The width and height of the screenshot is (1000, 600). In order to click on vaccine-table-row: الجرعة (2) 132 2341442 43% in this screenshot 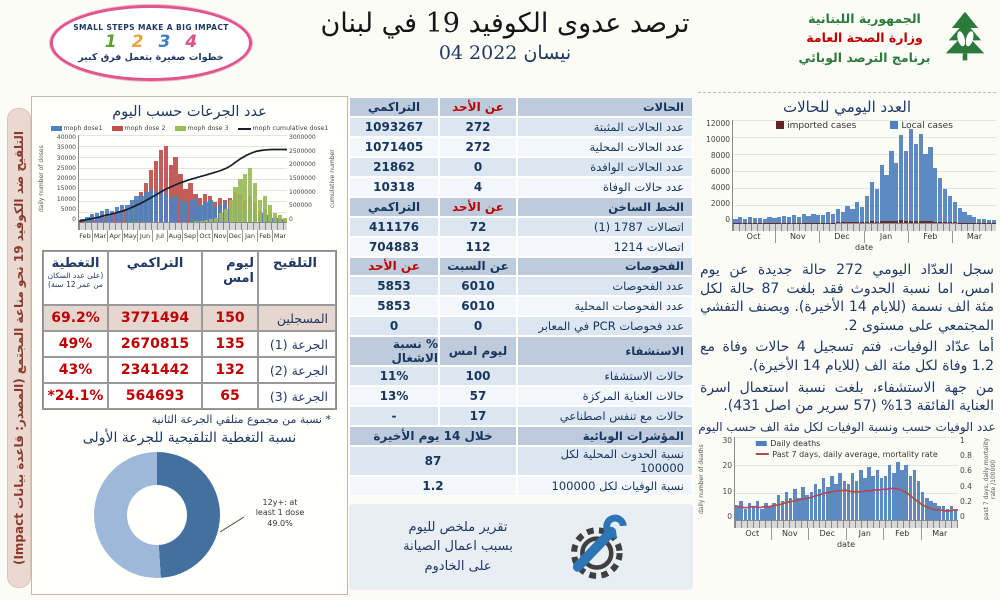, I will do `click(189, 370)`.